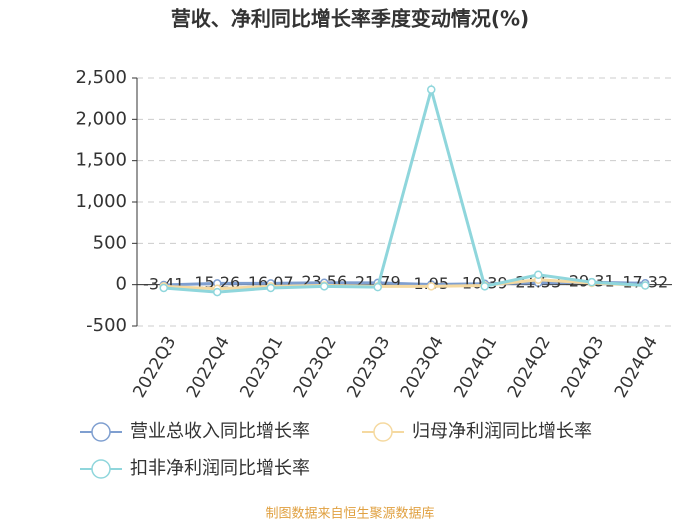  I want to click on y-tick-label: 2,000, so click(101, 118).